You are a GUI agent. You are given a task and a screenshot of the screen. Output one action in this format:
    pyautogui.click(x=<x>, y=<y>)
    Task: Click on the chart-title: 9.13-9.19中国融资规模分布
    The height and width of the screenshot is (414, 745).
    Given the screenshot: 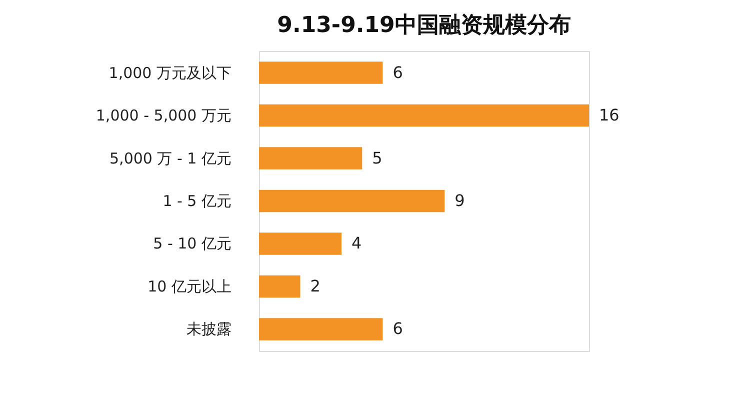 What is the action you would take?
    pyautogui.click(x=424, y=25)
    